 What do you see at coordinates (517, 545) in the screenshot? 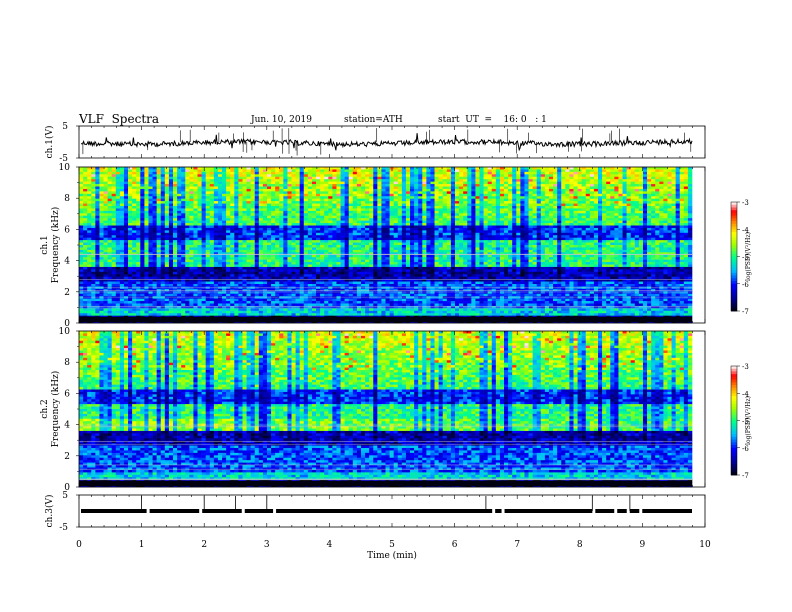
I see `x-tick-label: 7` at bounding box center [517, 545].